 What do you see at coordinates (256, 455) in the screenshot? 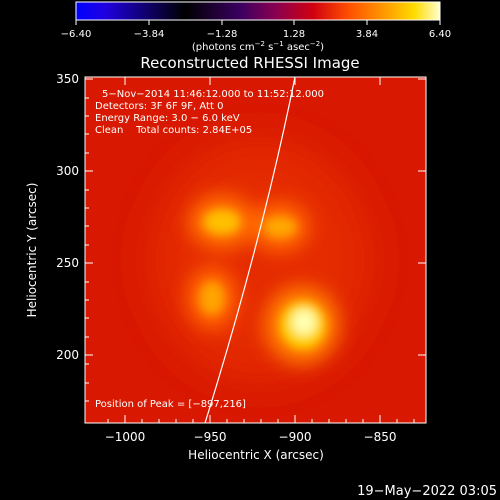
I see `x-axis-label: Heliocentric X (arcsec)` at bounding box center [256, 455].